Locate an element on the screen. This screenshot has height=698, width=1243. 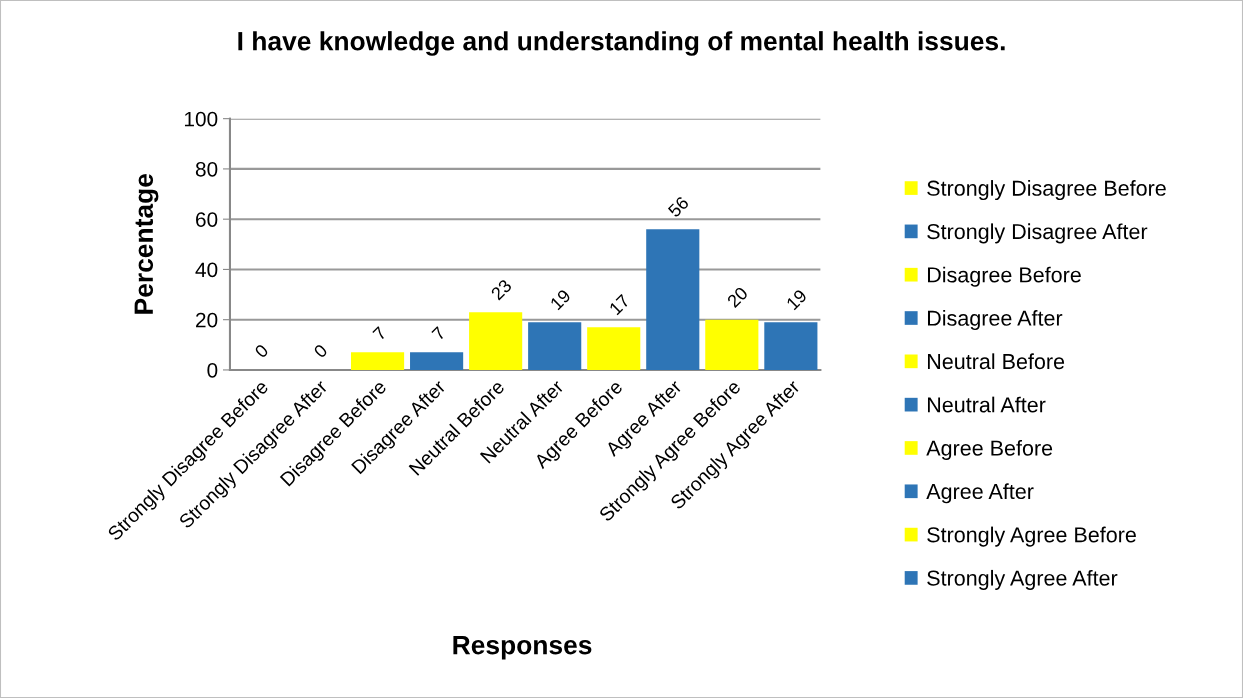
y-tick-label: 40 is located at coordinates (206, 270).